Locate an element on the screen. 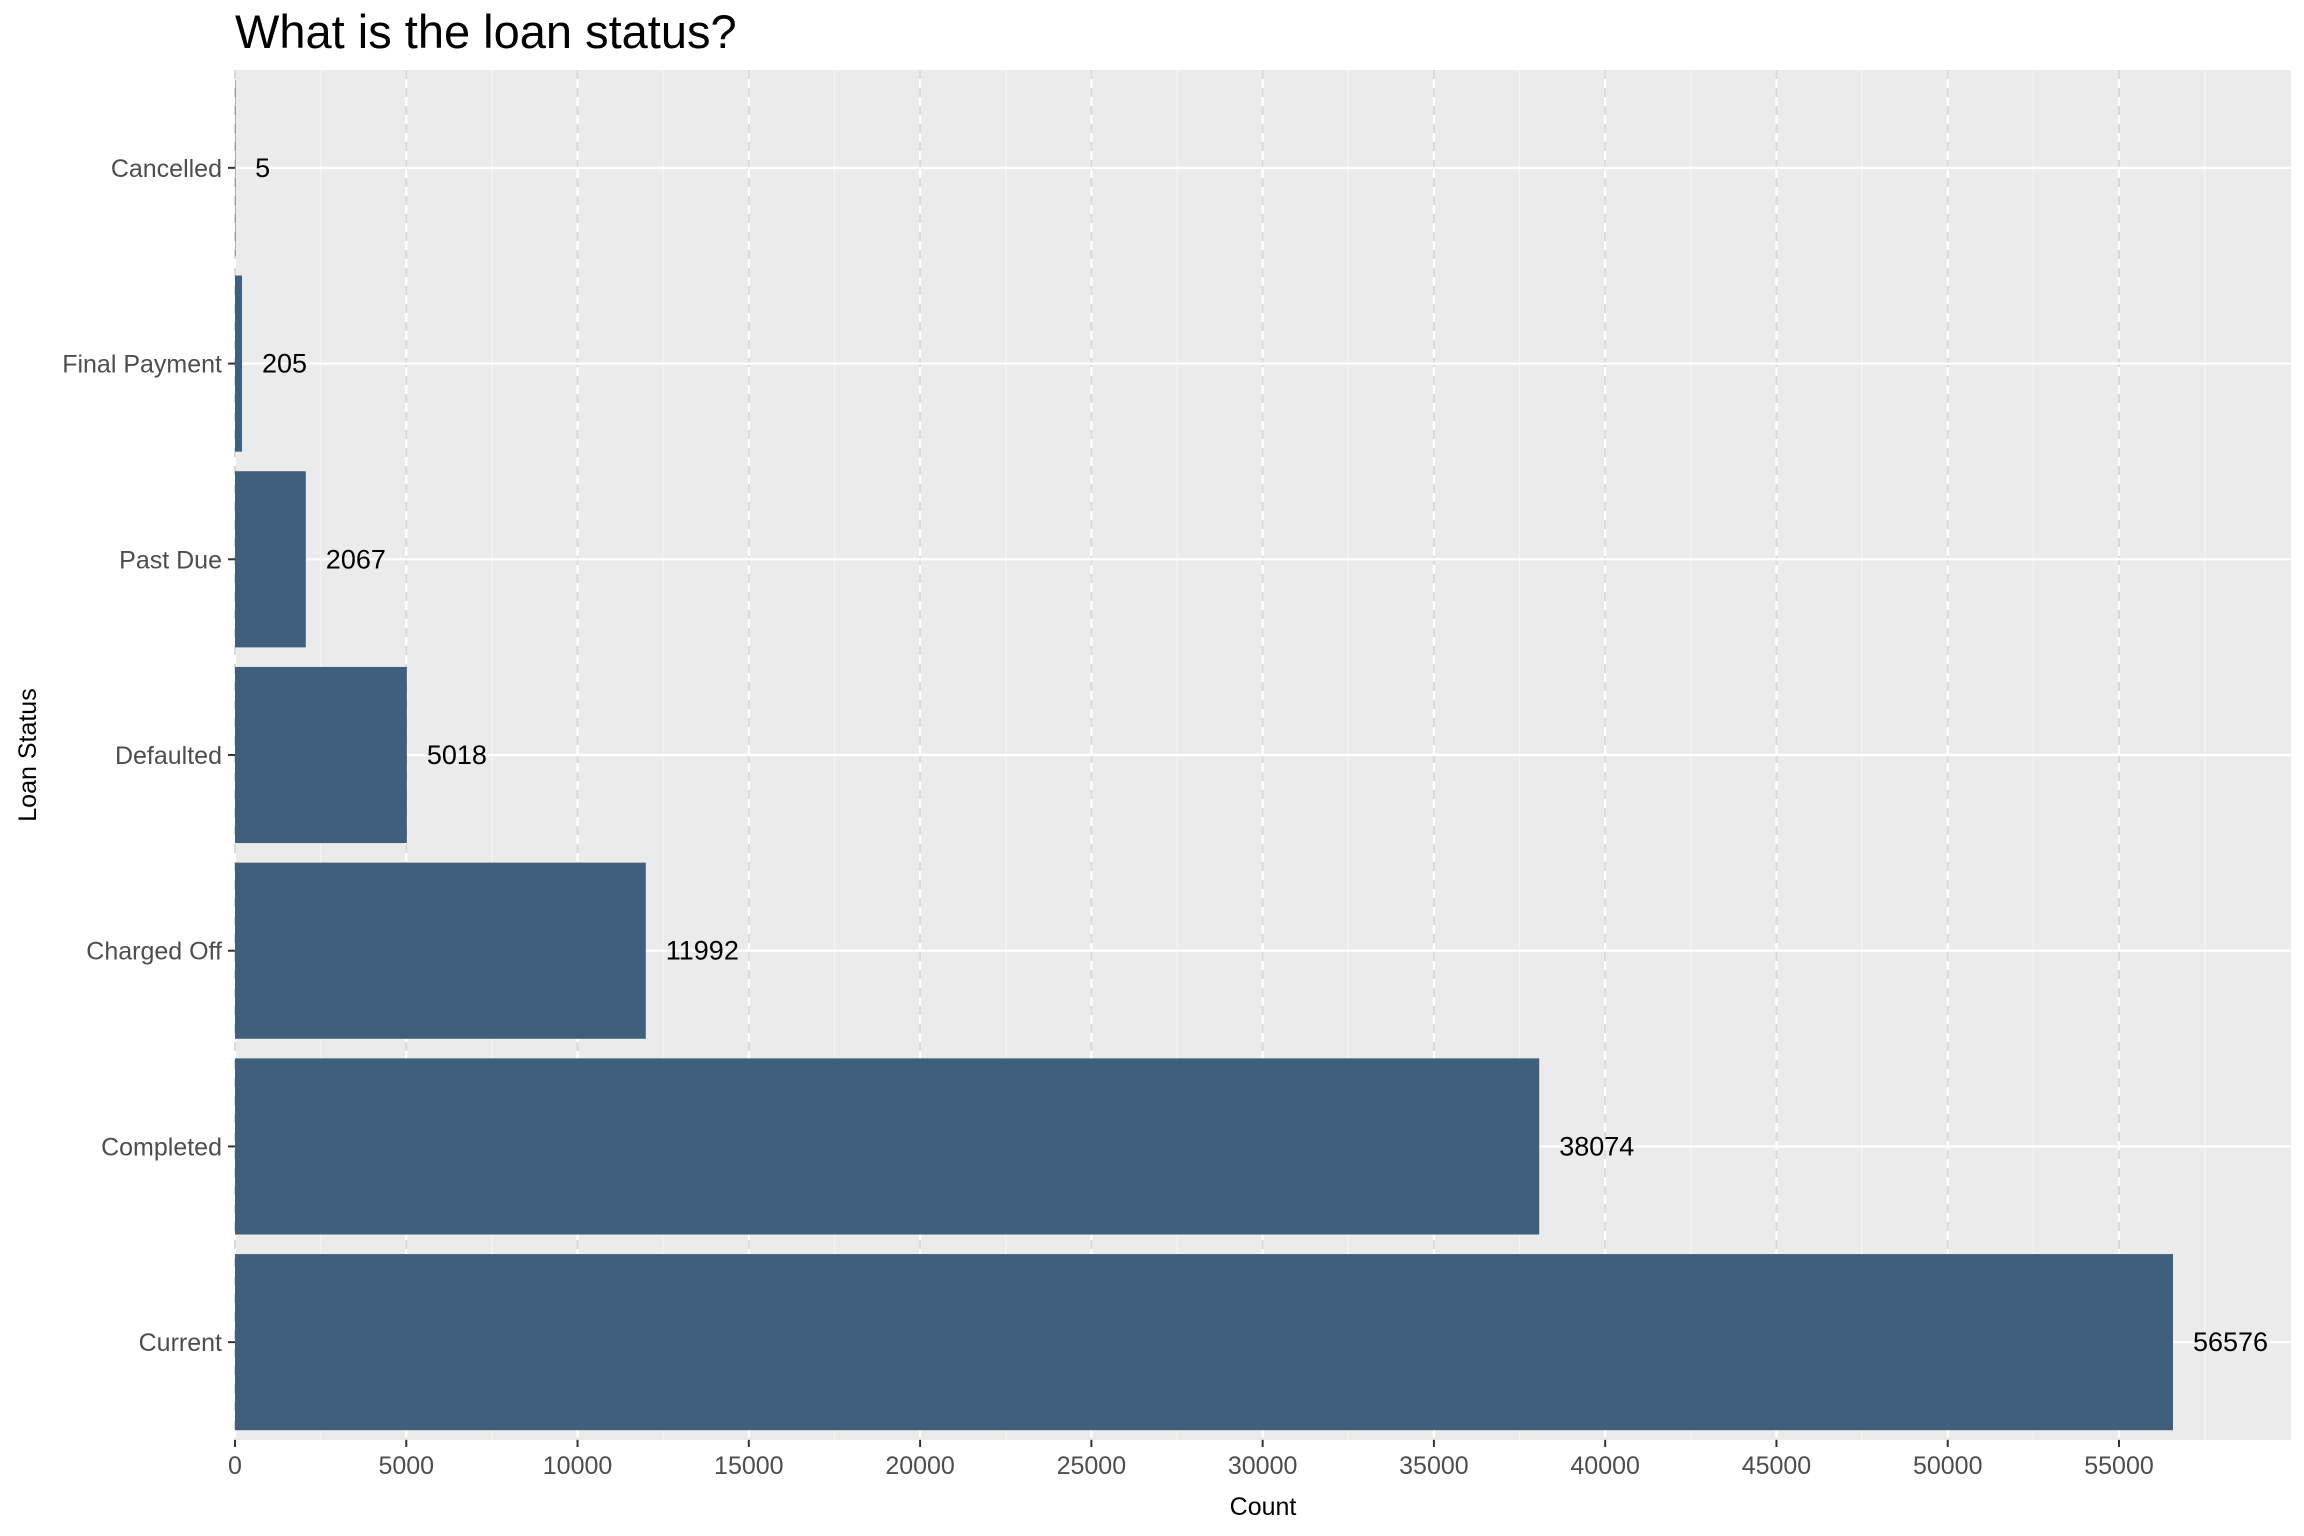  data-label: 2067 is located at coordinates (356, 559).